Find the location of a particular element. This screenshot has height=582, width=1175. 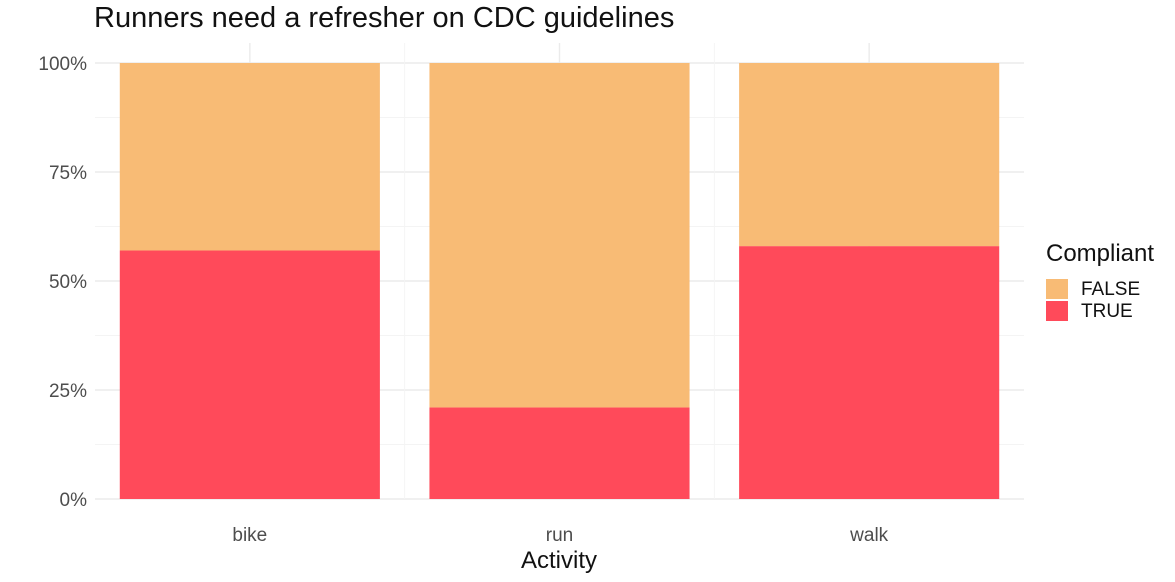

x-axis-tick-labels: bike run walk is located at coordinates (560, 535).